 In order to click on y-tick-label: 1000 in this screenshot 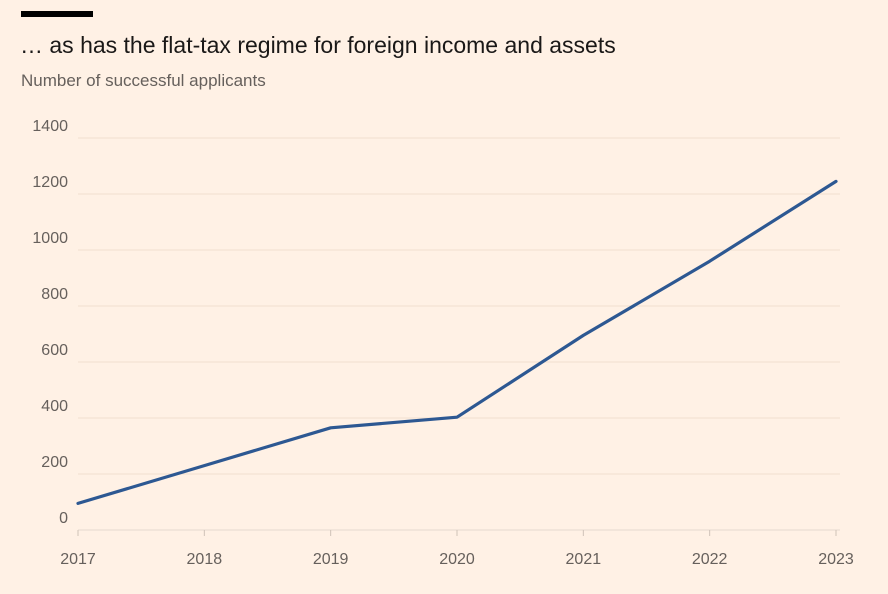, I will do `click(50, 238)`.